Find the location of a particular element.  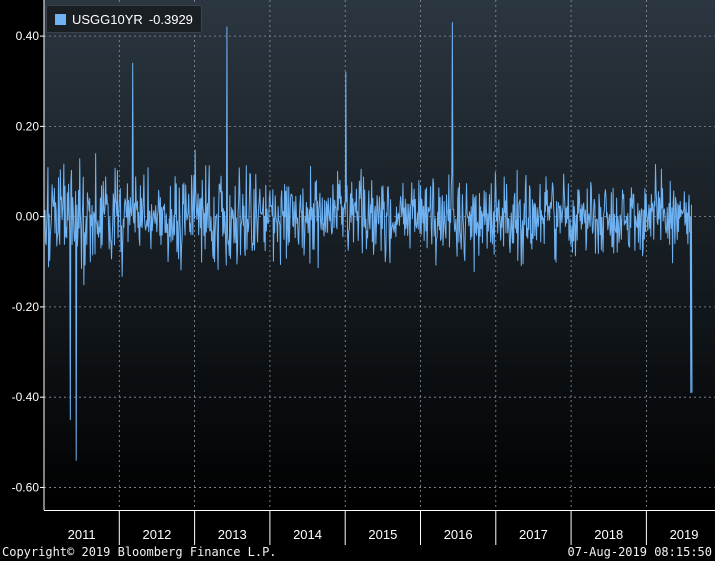

x-tick-label: 2011 is located at coordinates (82, 534).